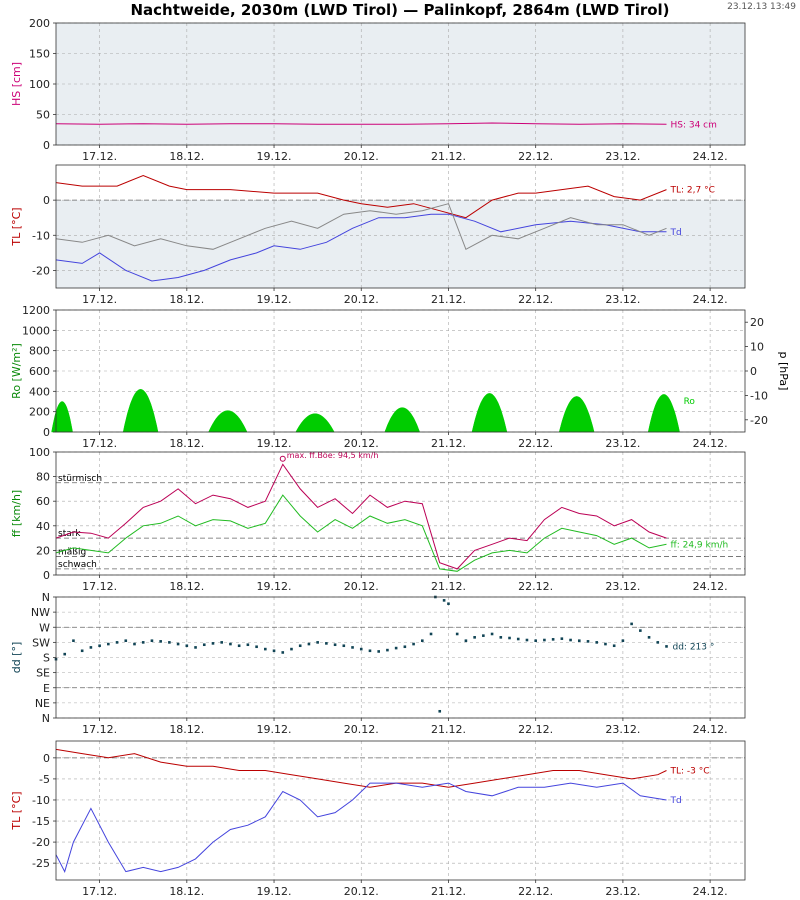 The width and height of the screenshot is (800, 900). What do you see at coordinates (16, 658) in the screenshot?
I see `y-axis-label: dd [°]` at bounding box center [16, 658].